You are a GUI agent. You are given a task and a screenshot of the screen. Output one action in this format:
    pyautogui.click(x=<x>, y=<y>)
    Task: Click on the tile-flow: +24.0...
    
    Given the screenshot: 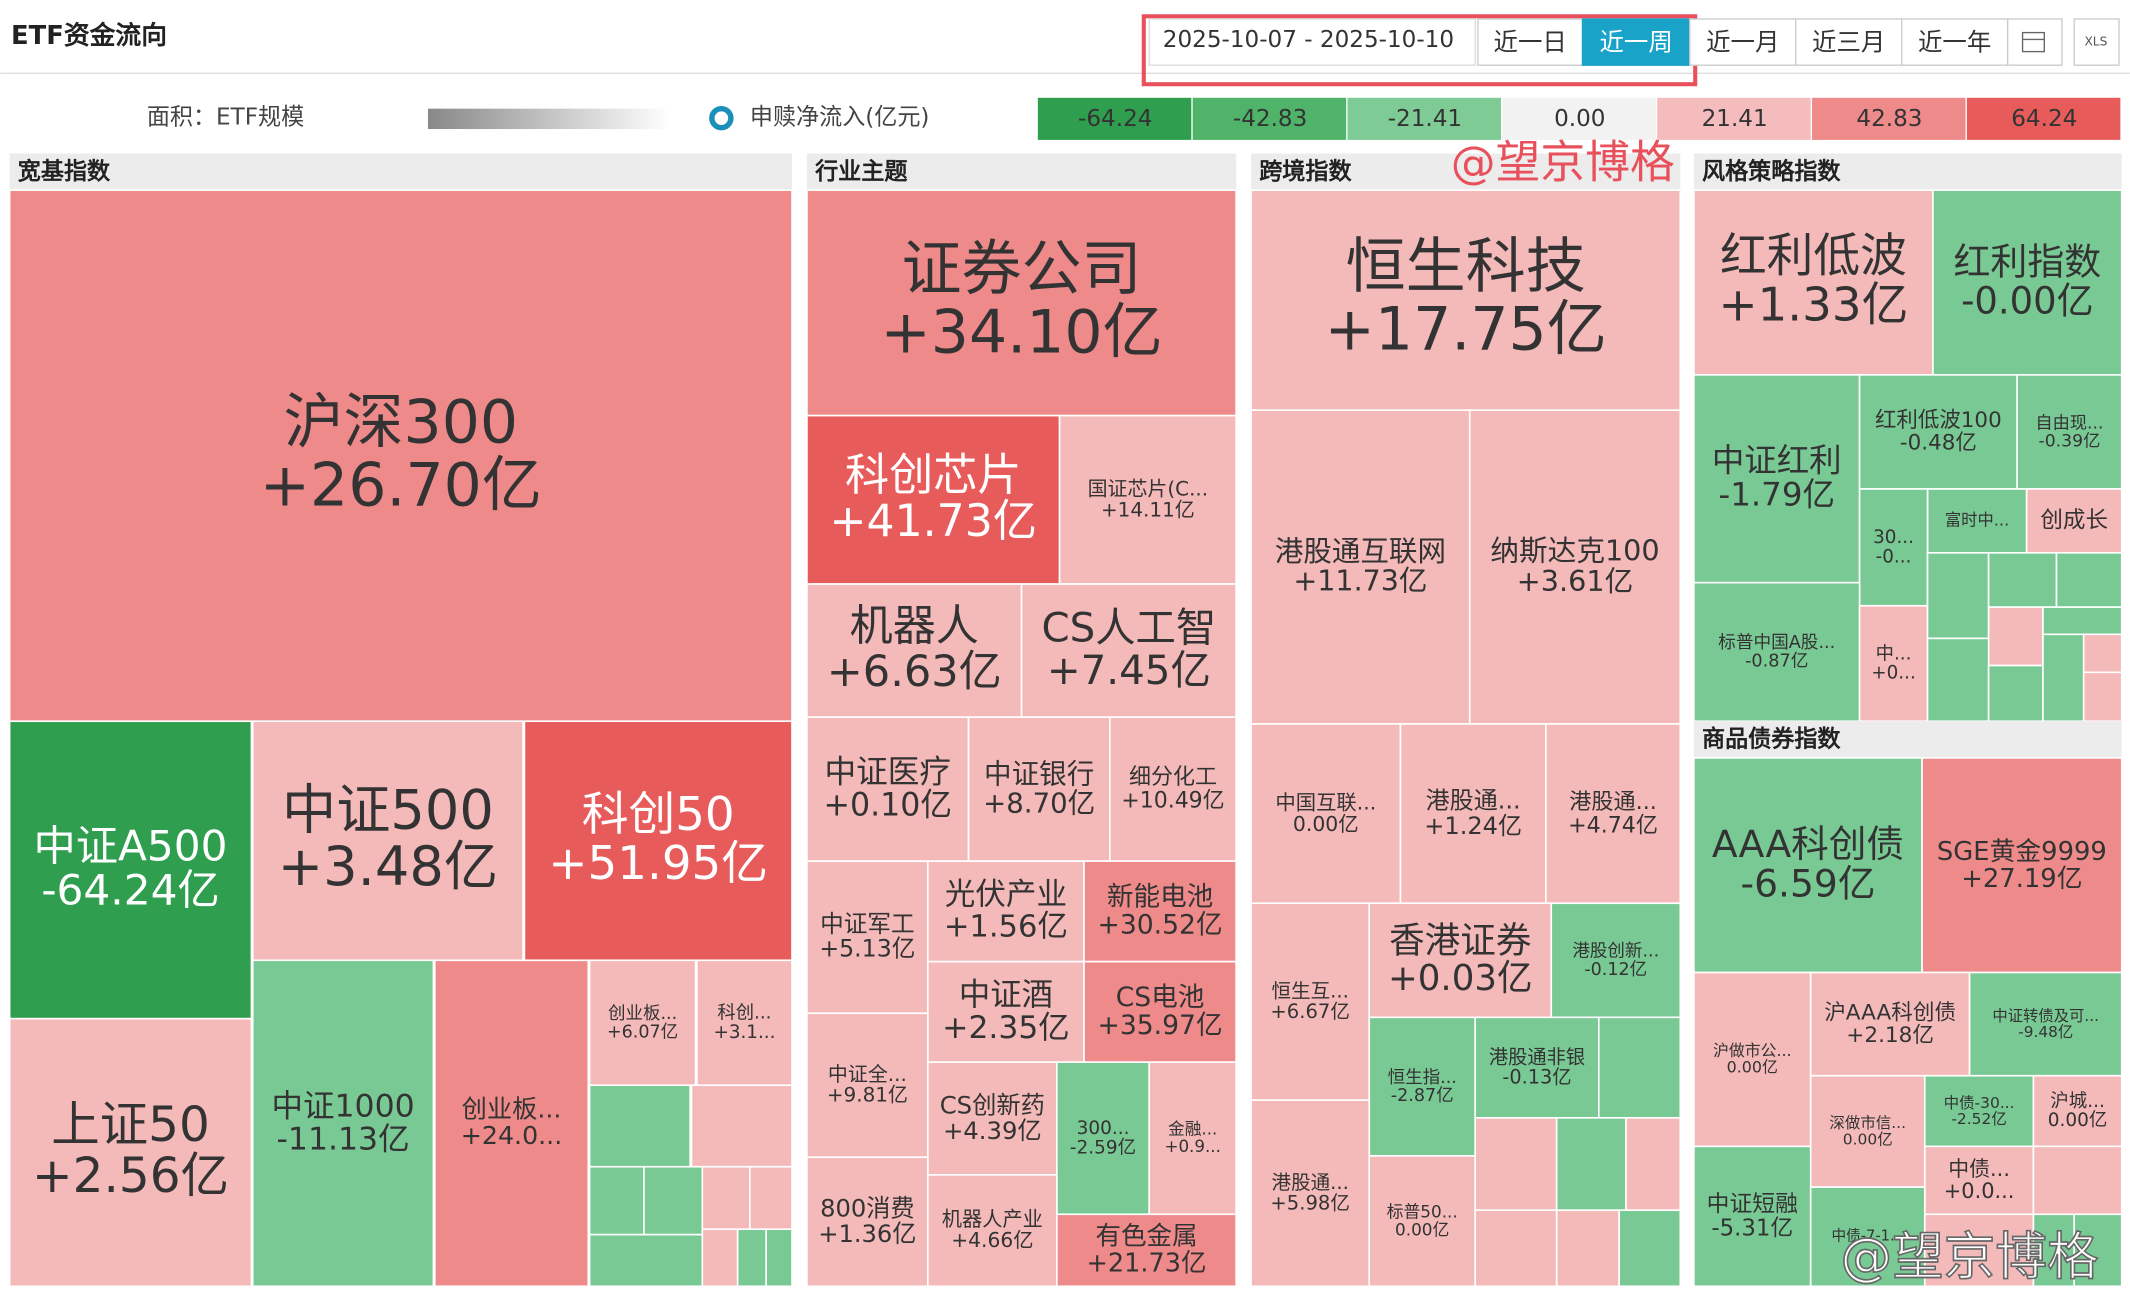 What is the action you would take?
    pyautogui.click(x=511, y=1135)
    